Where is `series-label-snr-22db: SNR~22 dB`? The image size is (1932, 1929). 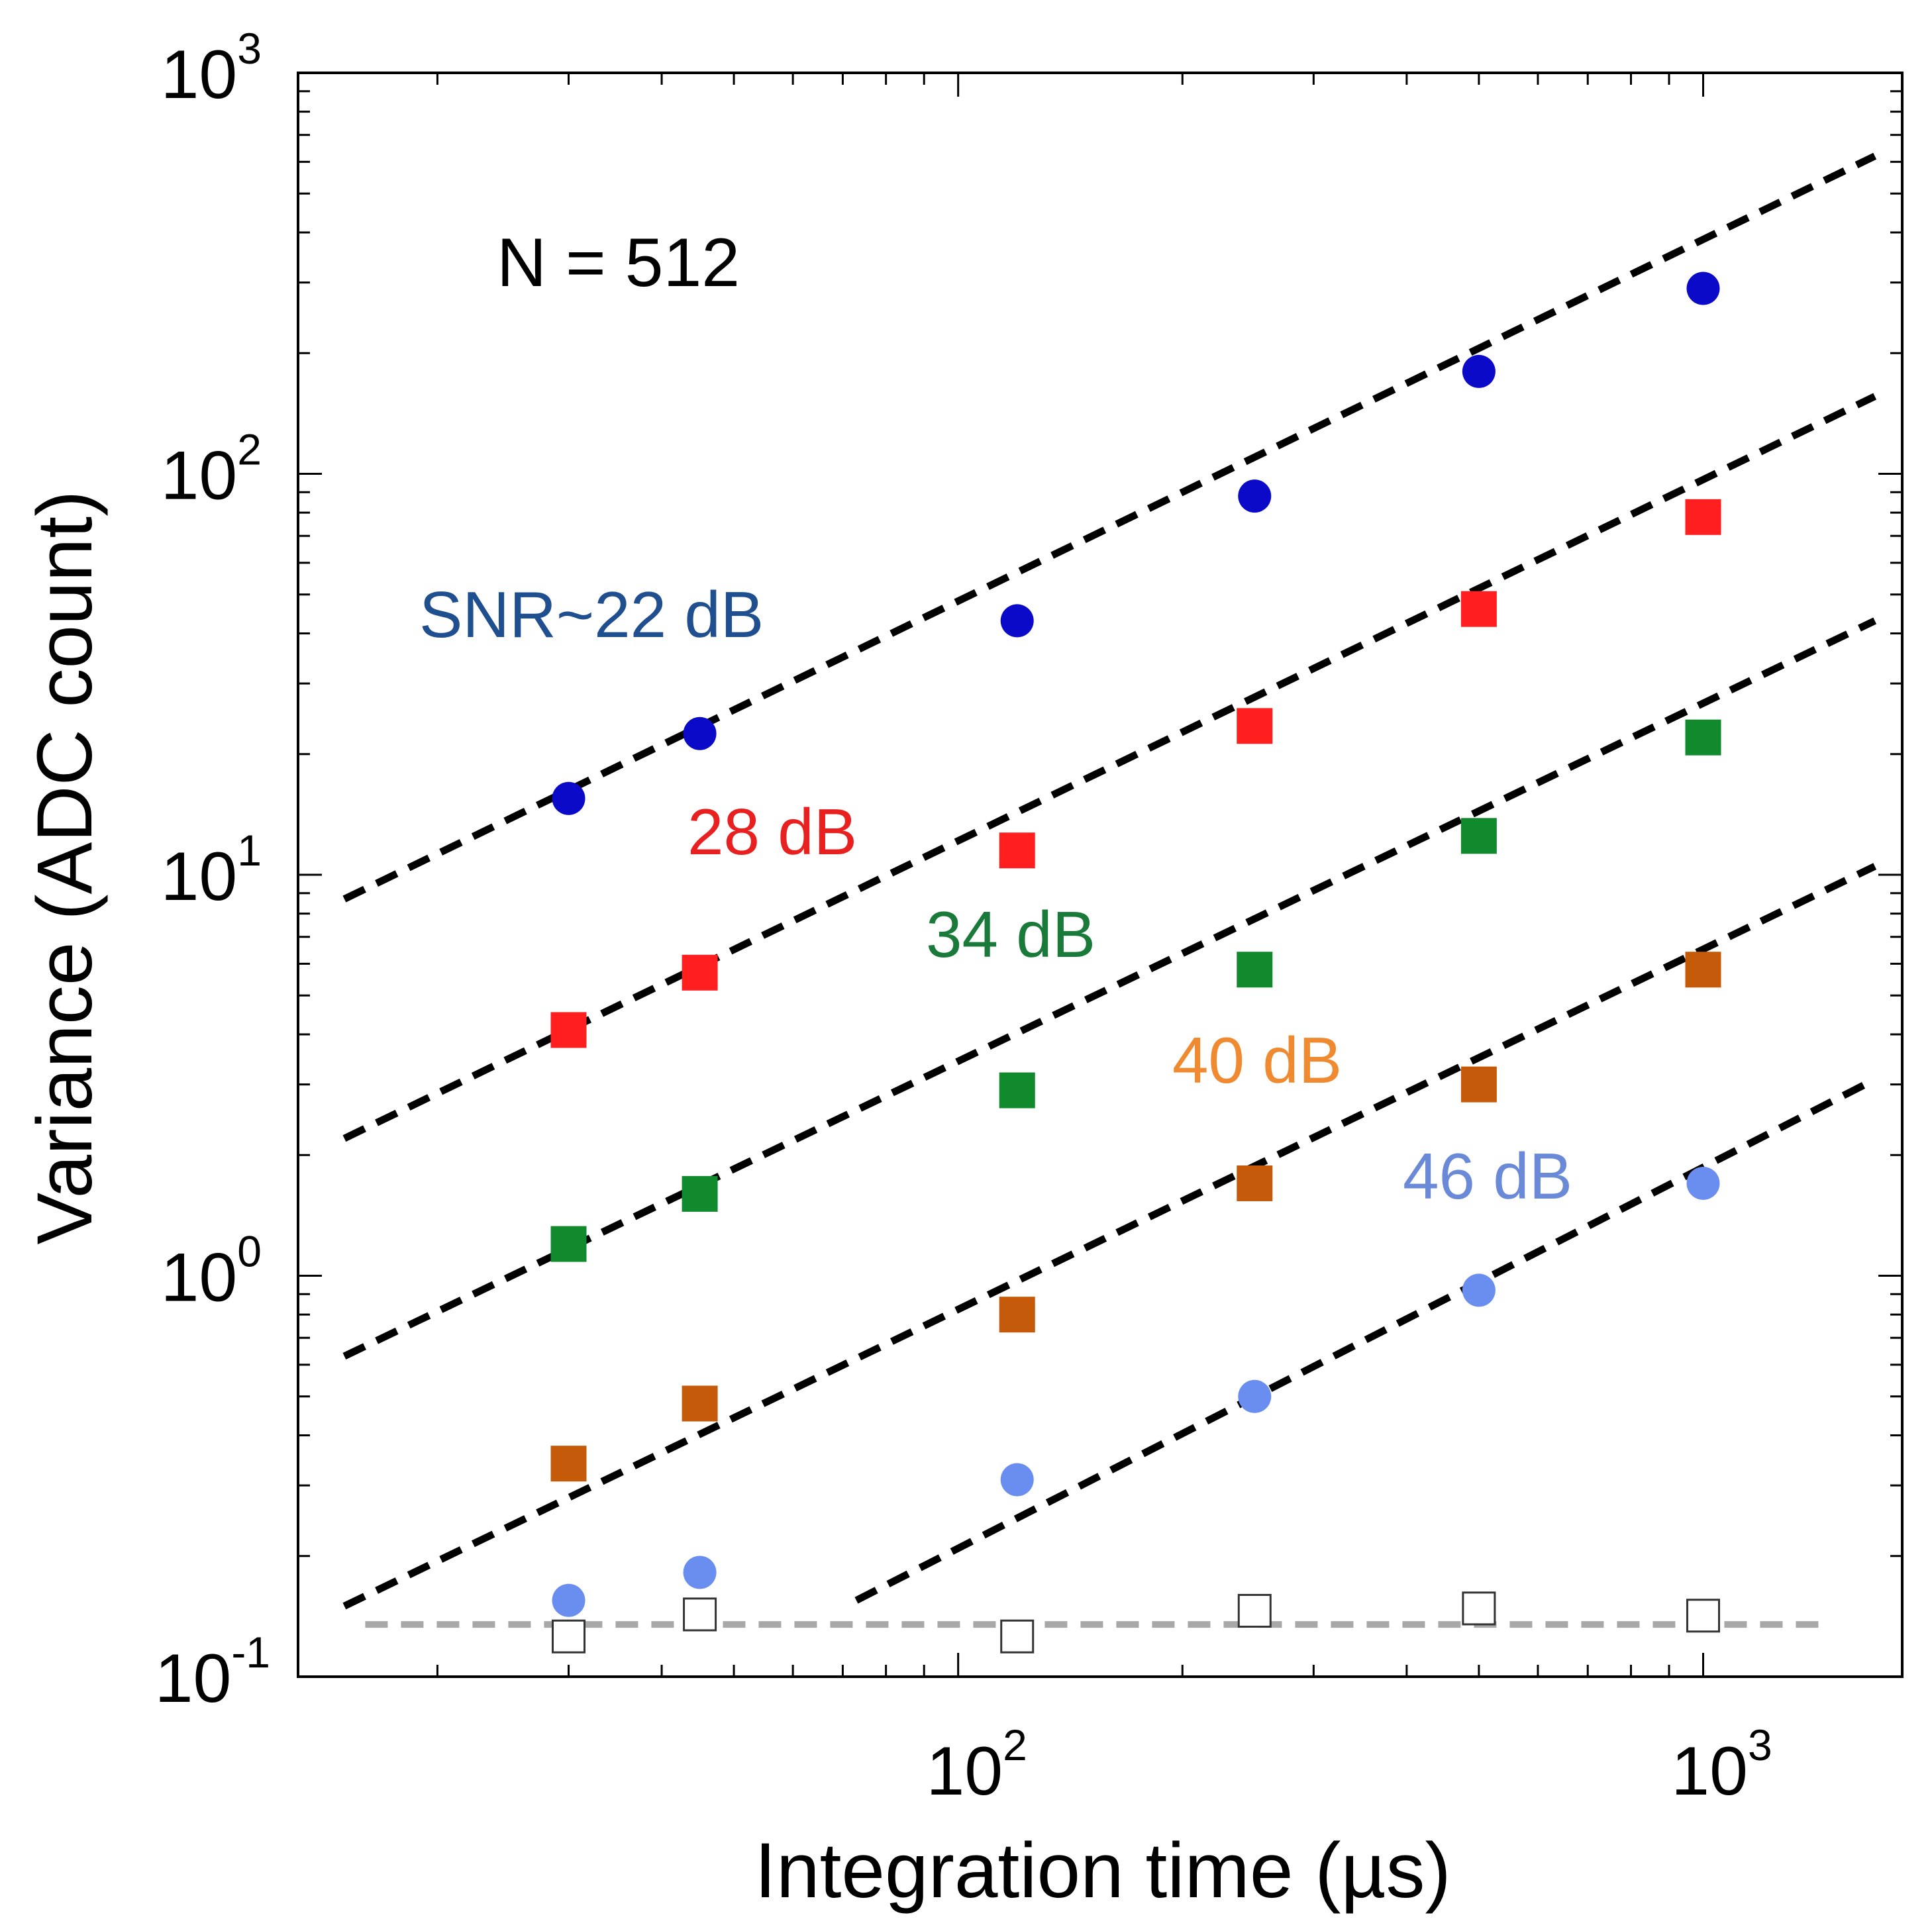 series-label-snr-22db: SNR~22 dB is located at coordinates (591, 614).